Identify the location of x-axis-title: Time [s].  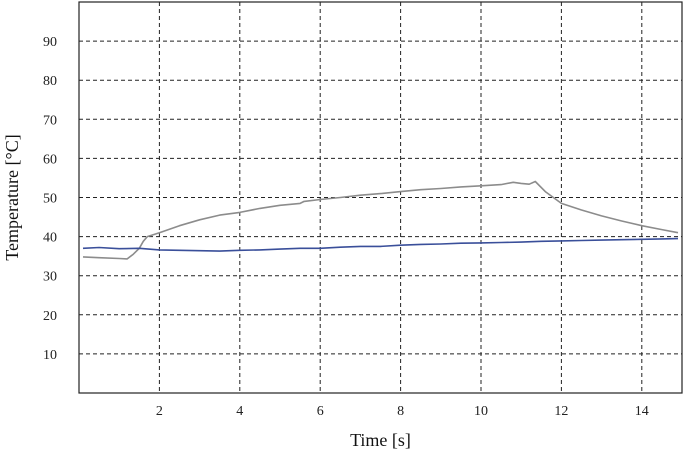
(380, 440).